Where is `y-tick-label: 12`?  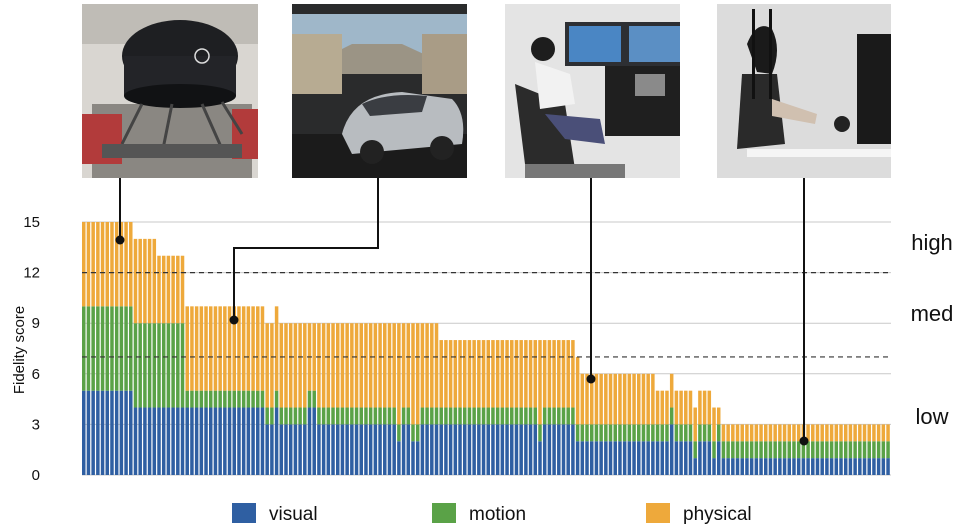 y-tick-label: 12 is located at coordinates (31, 273).